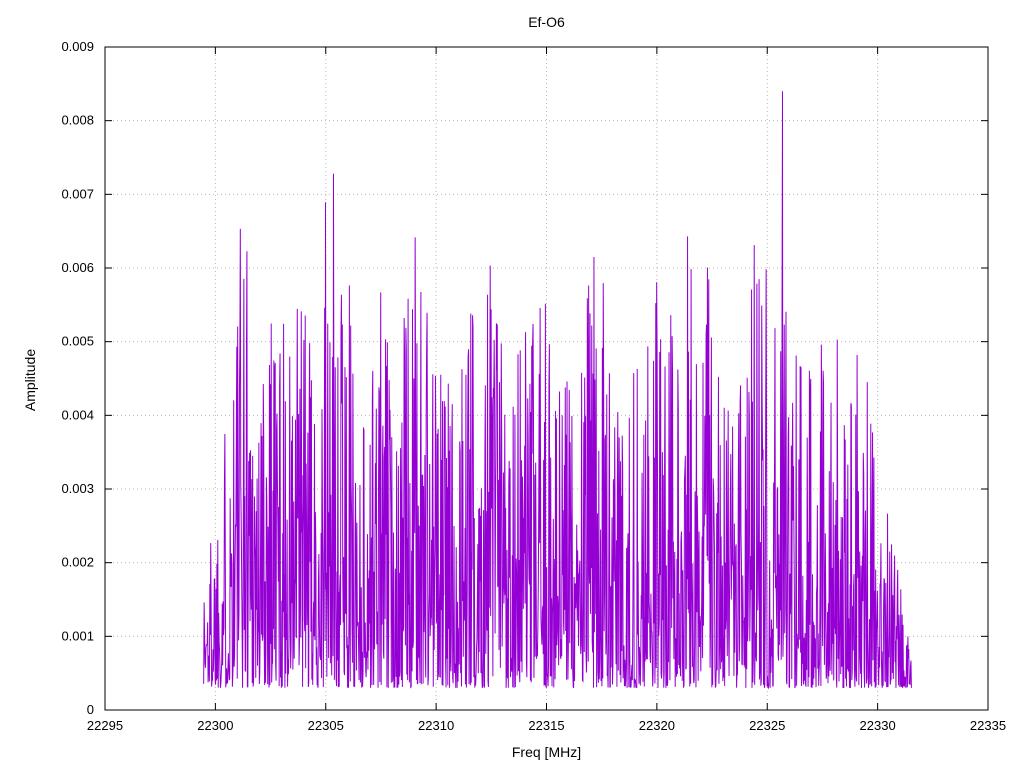 This screenshot has height=773, width=1024. What do you see at coordinates (77, 120) in the screenshot?
I see `y-tick-label: 0.008` at bounding box center [77, 120].